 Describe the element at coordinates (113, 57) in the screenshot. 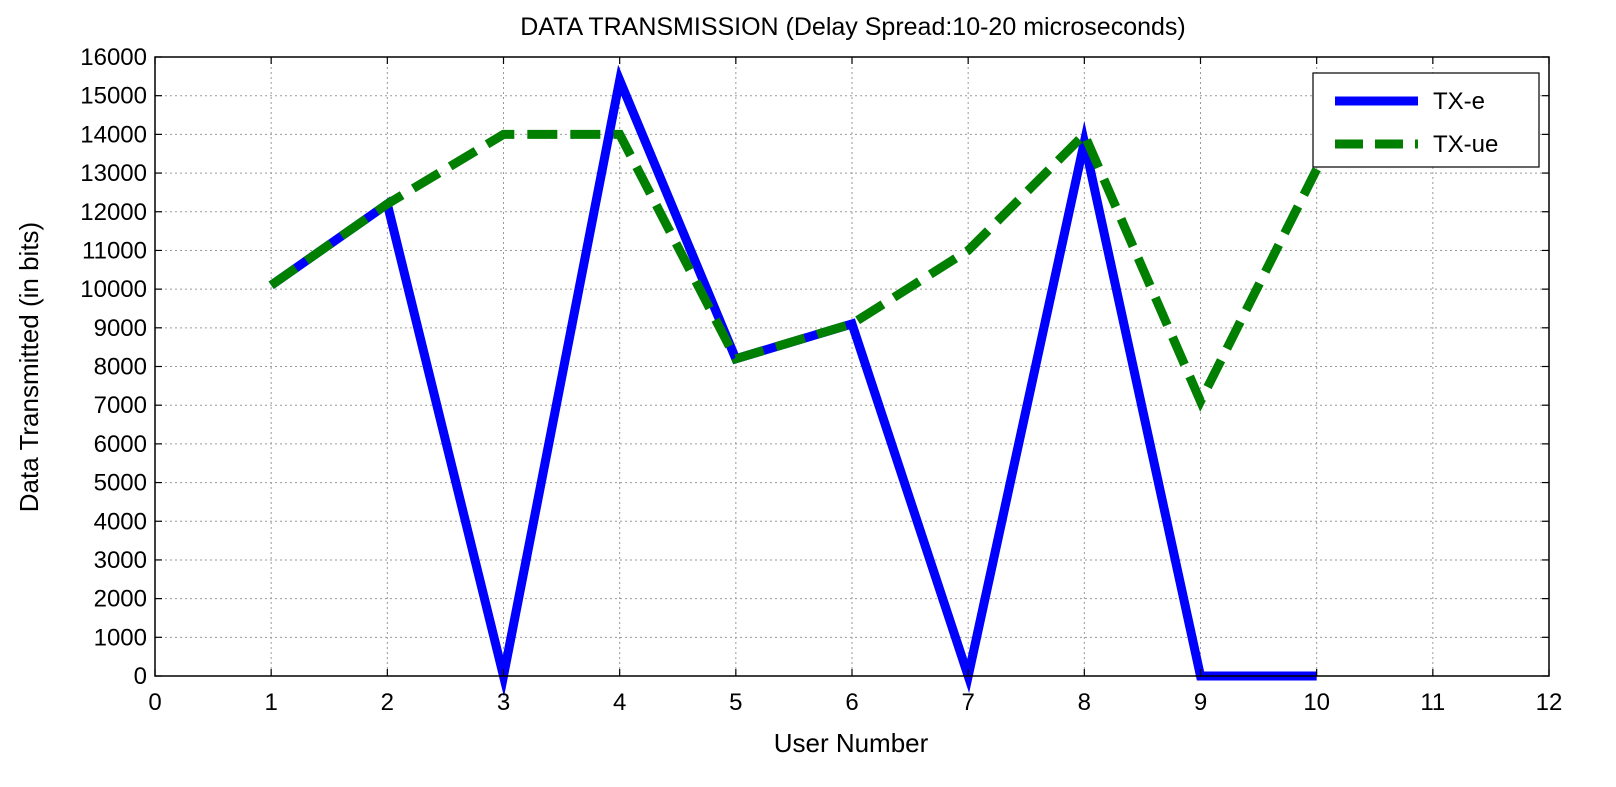

I see `y-tick-label: 16000` at that location.